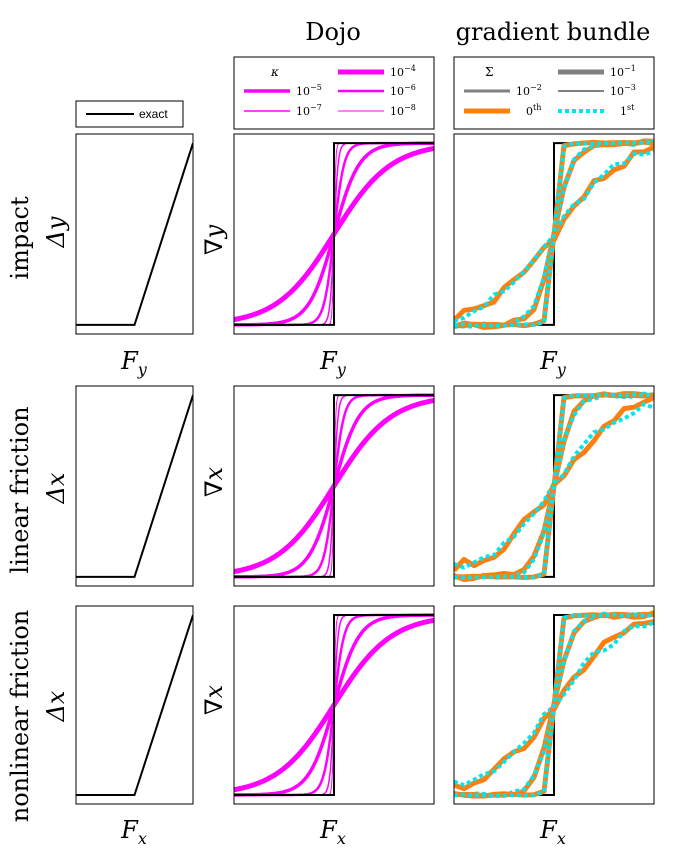 The image size is (687, 851). Describe the element at coordinates (334, 93) in the screenshot. I see `dojo-legend: κ 10−4 10−5 10−6 10−7 10−8` at that location.